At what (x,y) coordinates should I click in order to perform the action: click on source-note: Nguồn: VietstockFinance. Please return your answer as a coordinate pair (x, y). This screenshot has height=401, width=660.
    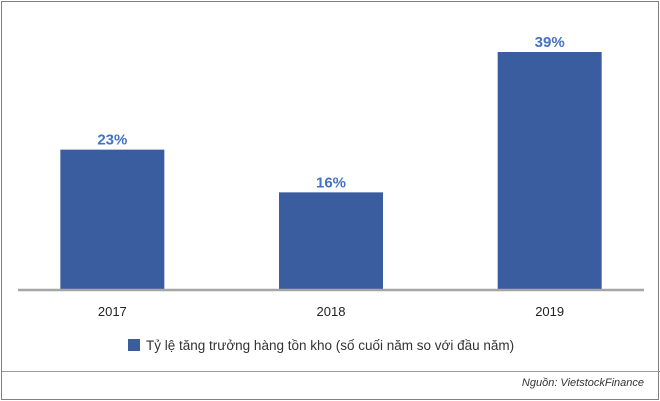
    Looking at the image, I should click on (582, 383).